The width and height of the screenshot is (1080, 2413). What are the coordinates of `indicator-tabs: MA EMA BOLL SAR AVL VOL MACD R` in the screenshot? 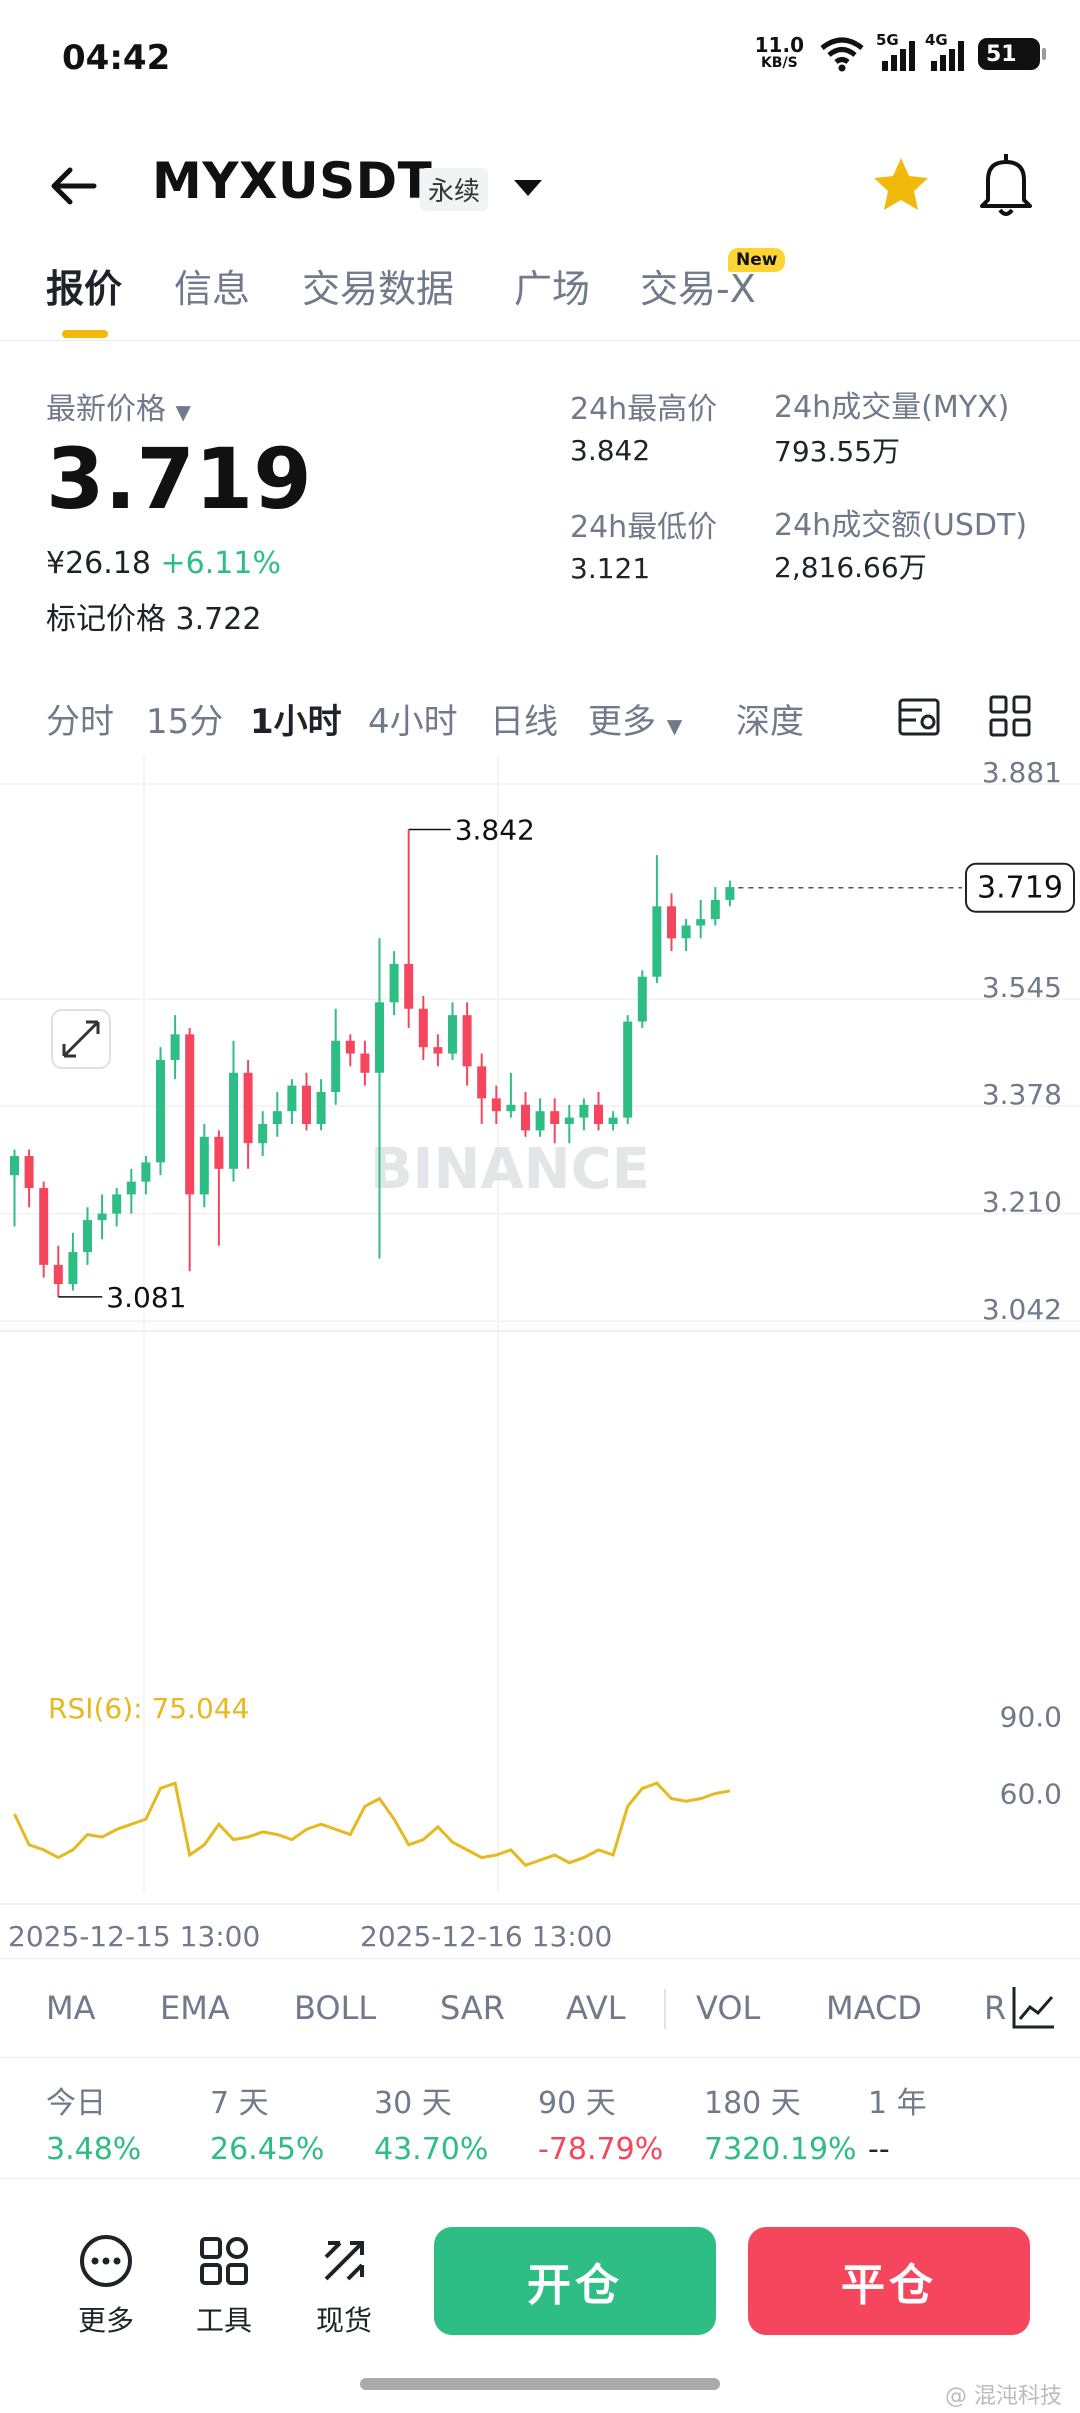 It's located at (540, 2008).